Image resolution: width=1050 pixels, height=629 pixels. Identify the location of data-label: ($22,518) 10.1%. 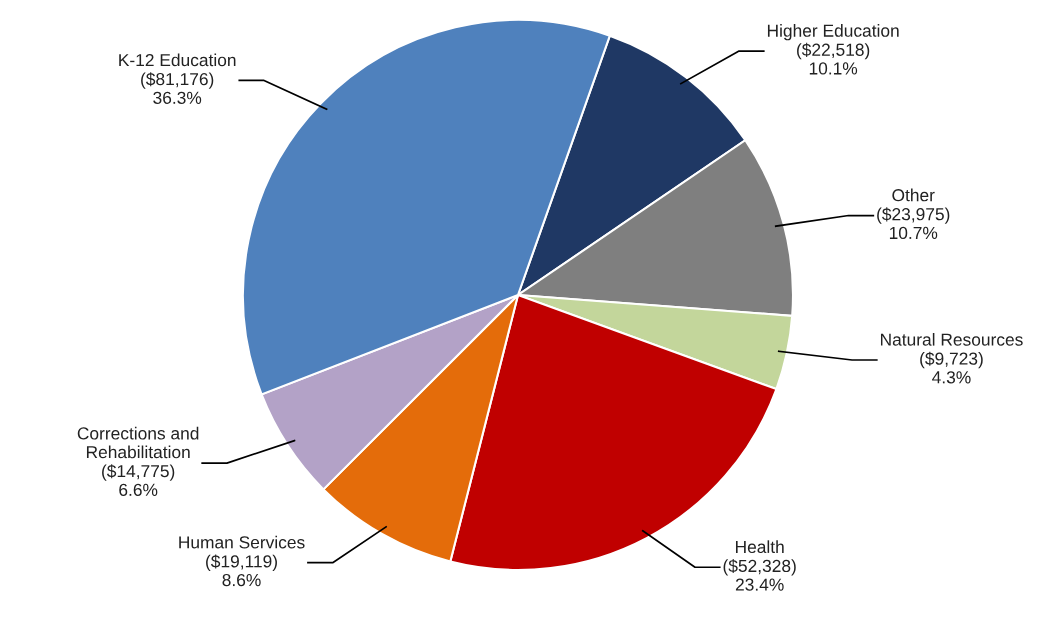
(833, 58).